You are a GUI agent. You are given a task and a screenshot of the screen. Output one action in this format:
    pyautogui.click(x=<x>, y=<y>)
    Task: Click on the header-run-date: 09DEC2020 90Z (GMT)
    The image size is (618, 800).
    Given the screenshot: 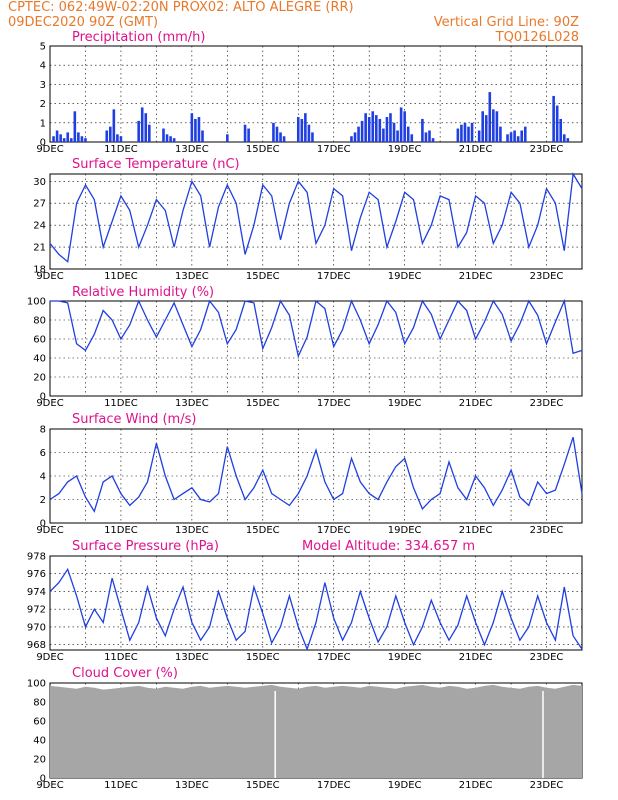 What is the action you would take?
    pyautogui.click(x=83, y=22)
    